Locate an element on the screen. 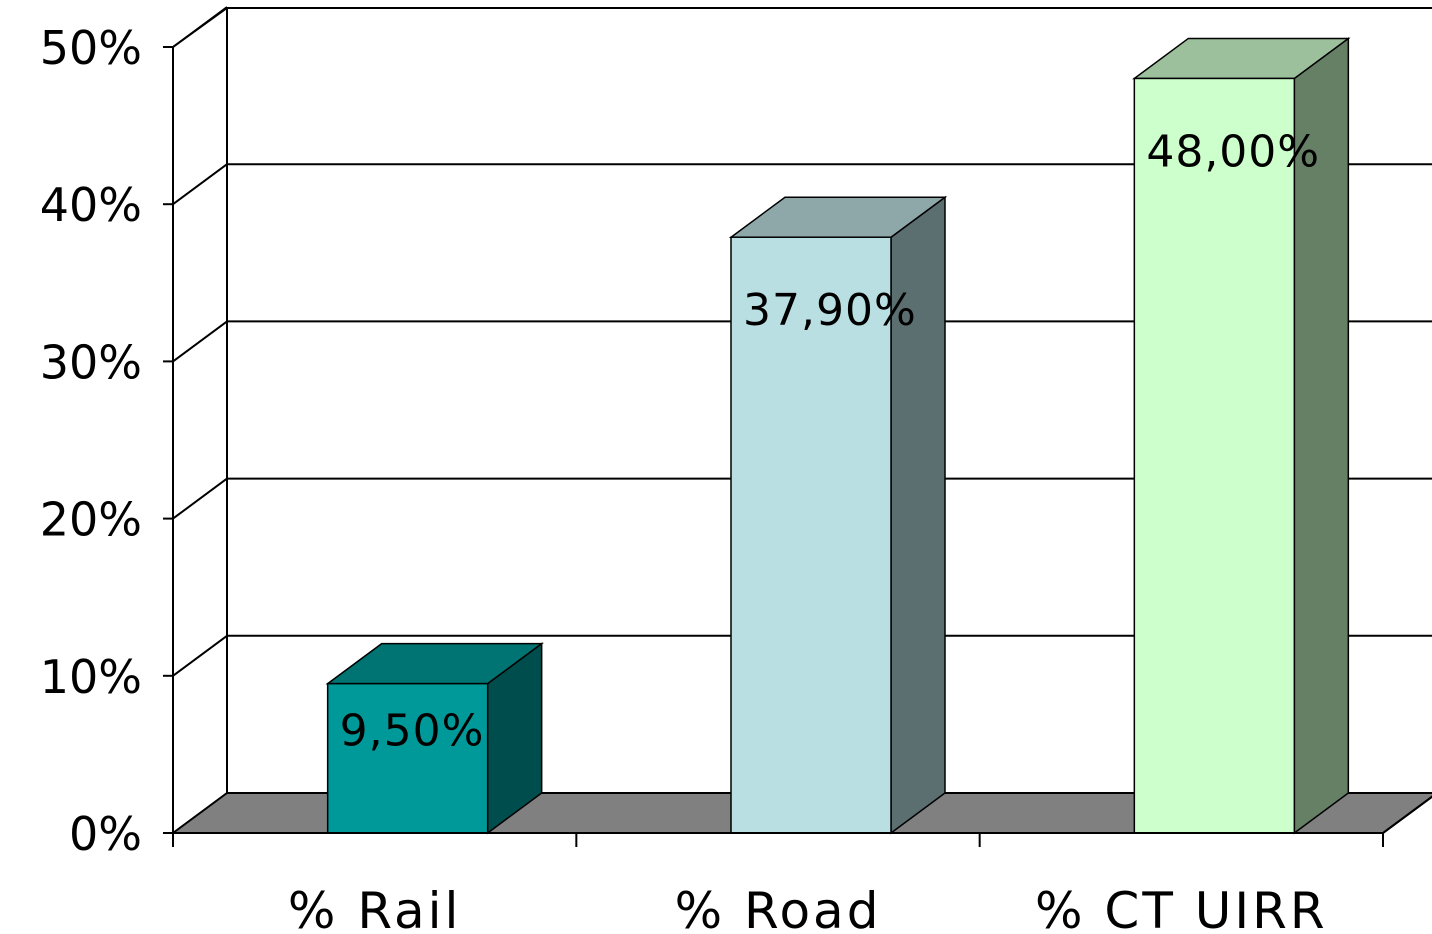  data-label-1: 9,50% is located at coordinates (412, 731).